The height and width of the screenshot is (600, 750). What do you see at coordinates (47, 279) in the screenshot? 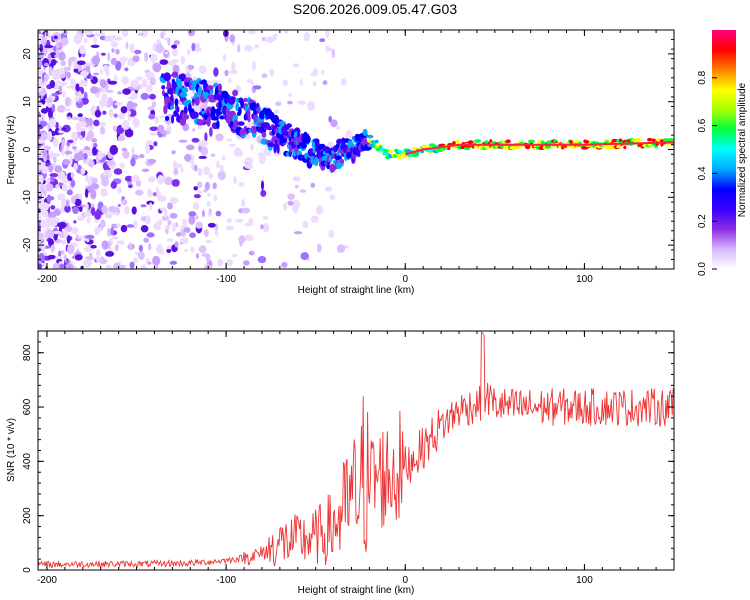
I see `x-tick-label: -200` at bounding box center [47, 279].